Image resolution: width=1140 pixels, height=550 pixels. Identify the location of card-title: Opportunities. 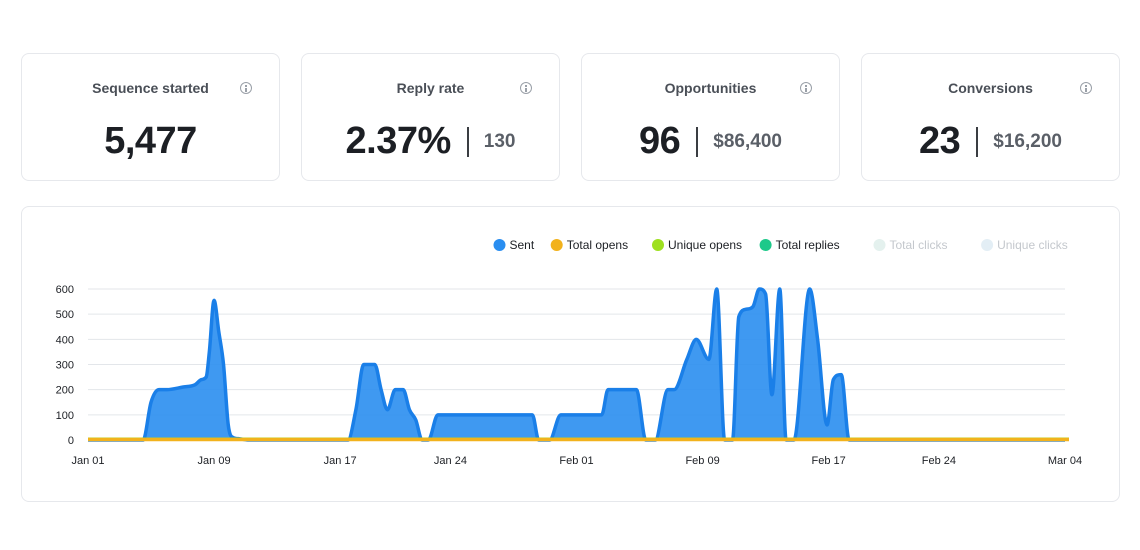
(710, 88).